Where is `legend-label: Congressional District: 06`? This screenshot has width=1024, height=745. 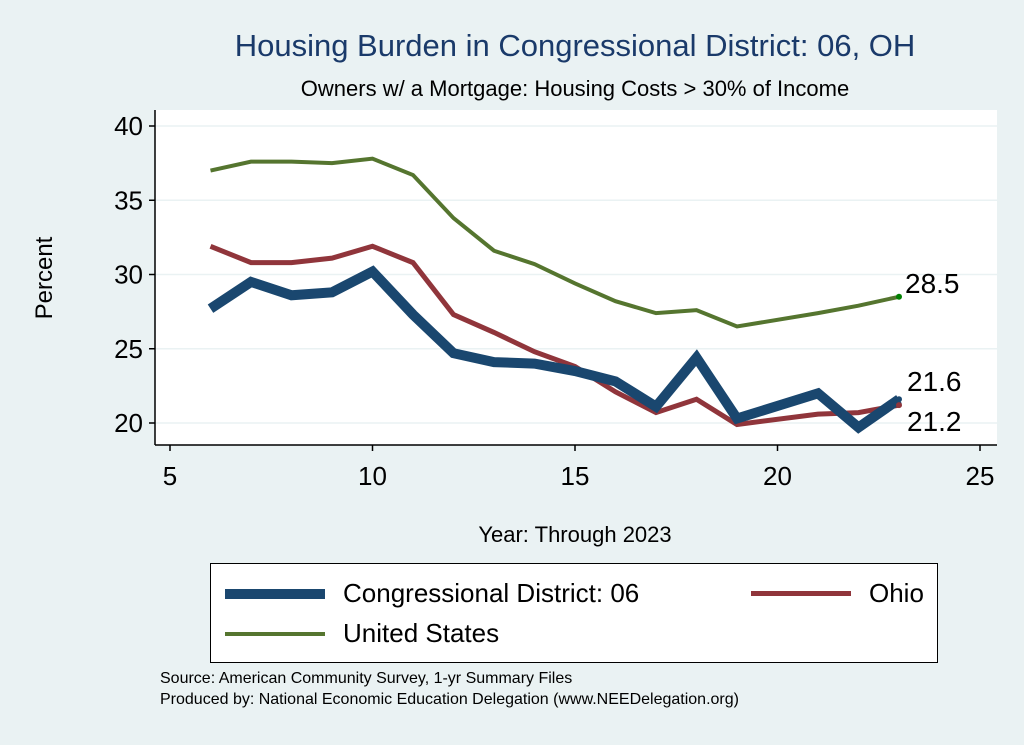
legend-label: Congressional District: 06 is located at coordinates (491, 593).